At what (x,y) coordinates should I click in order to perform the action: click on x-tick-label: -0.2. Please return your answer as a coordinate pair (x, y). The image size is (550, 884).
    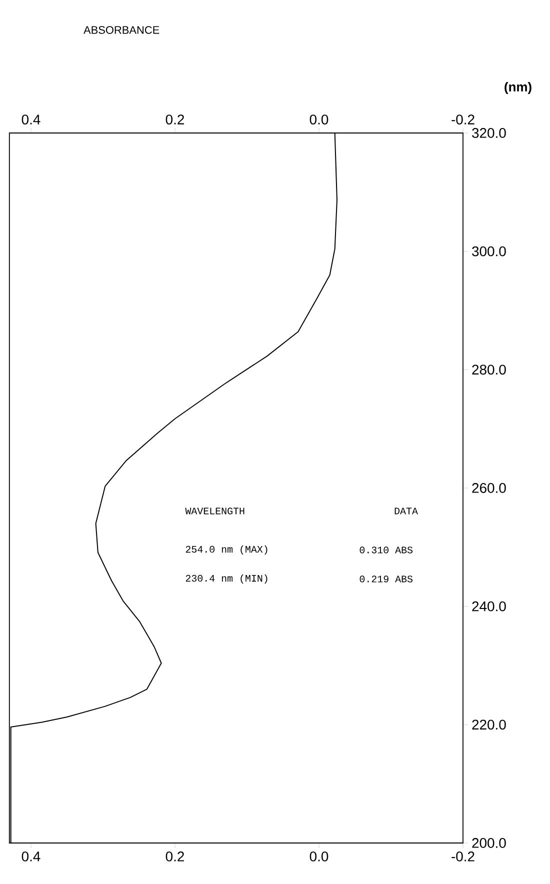
    Looking at the image, I should click on (463, 857).